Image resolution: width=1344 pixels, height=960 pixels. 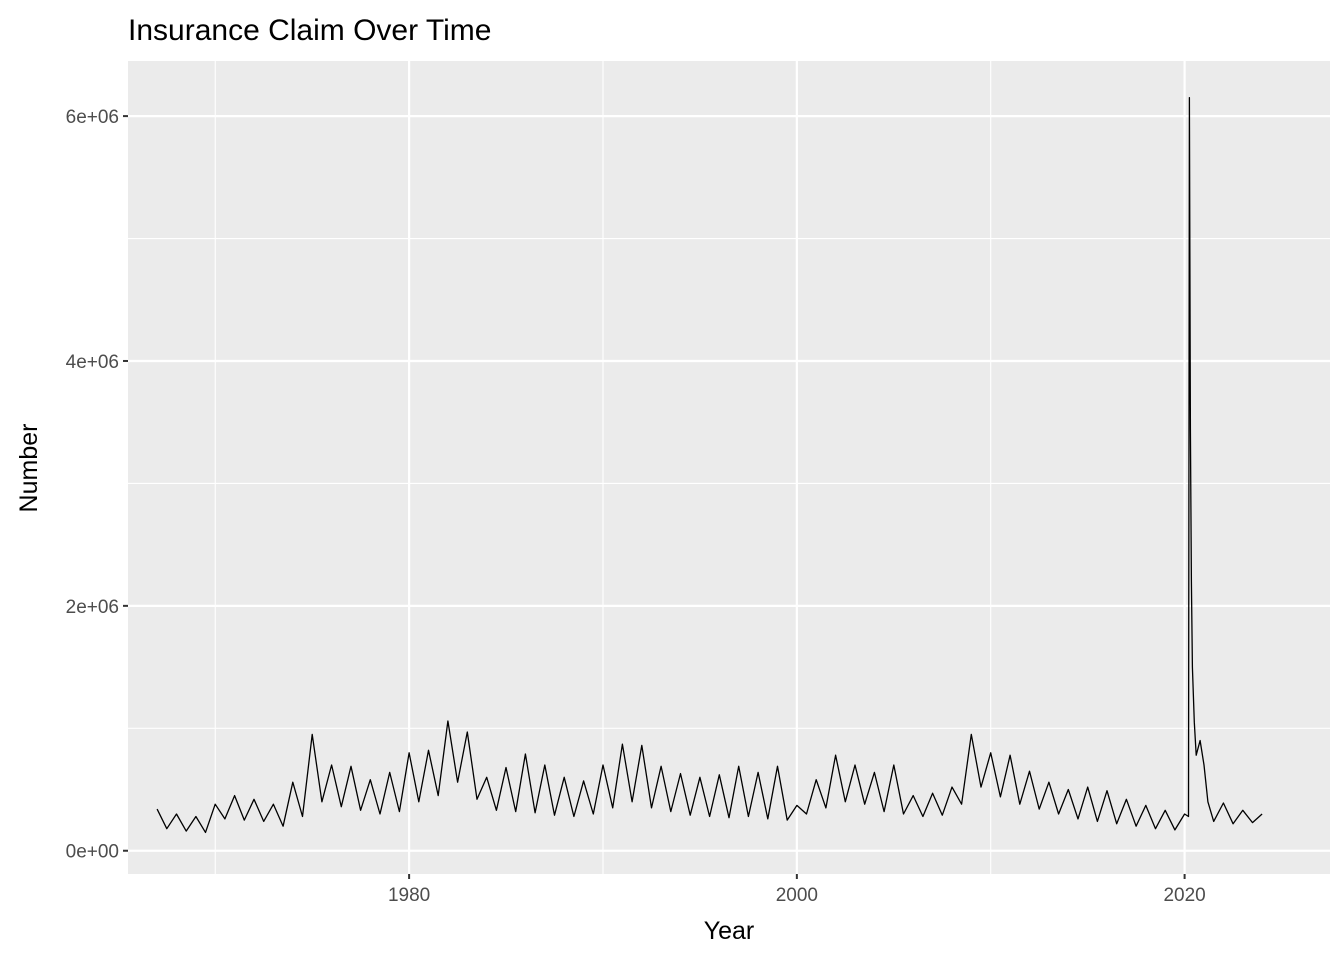 I want to click on x-tick-label: 2020, so click(x=1184, y=895).